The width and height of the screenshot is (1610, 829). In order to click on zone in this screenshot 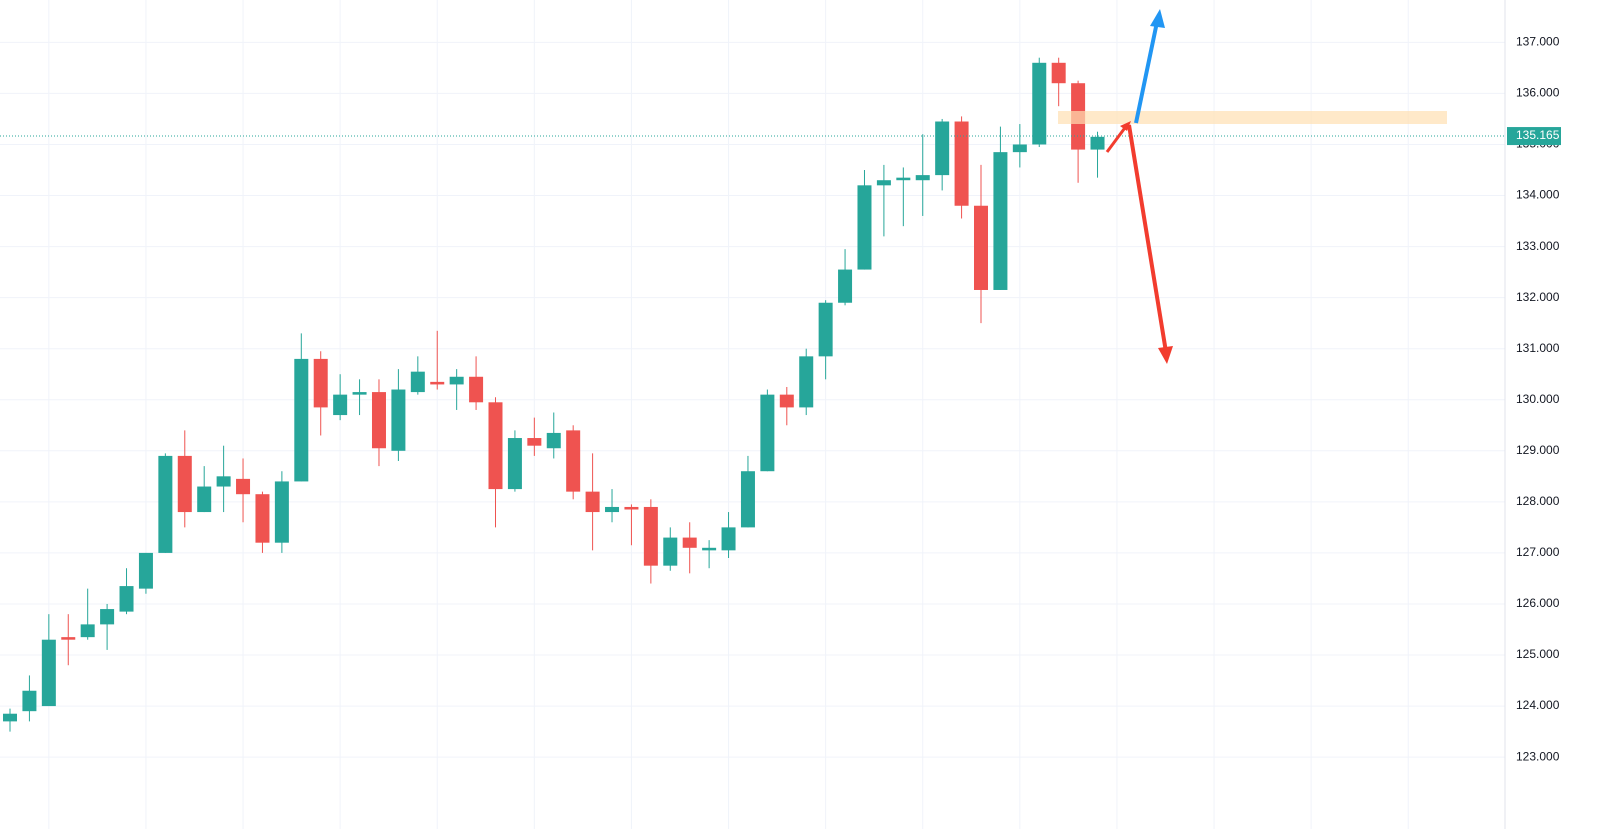, I will do `click(1252, 117)`.